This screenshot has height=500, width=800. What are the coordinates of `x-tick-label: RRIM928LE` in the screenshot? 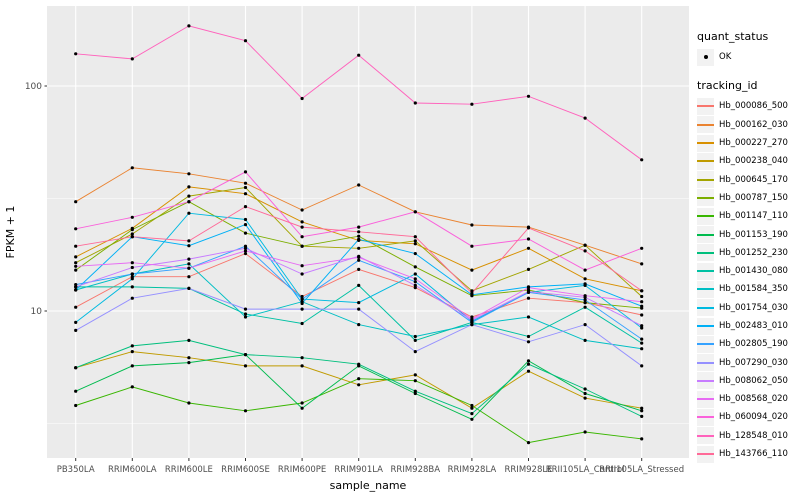 It's located at (529, 470).